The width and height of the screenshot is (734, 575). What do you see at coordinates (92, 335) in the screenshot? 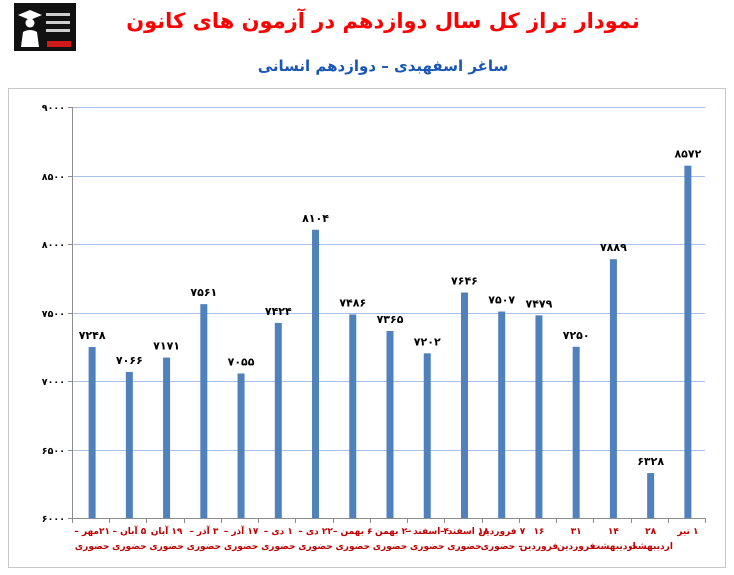
I see `value-label: ۷۲۴۸` at bounding box center [92, 335].